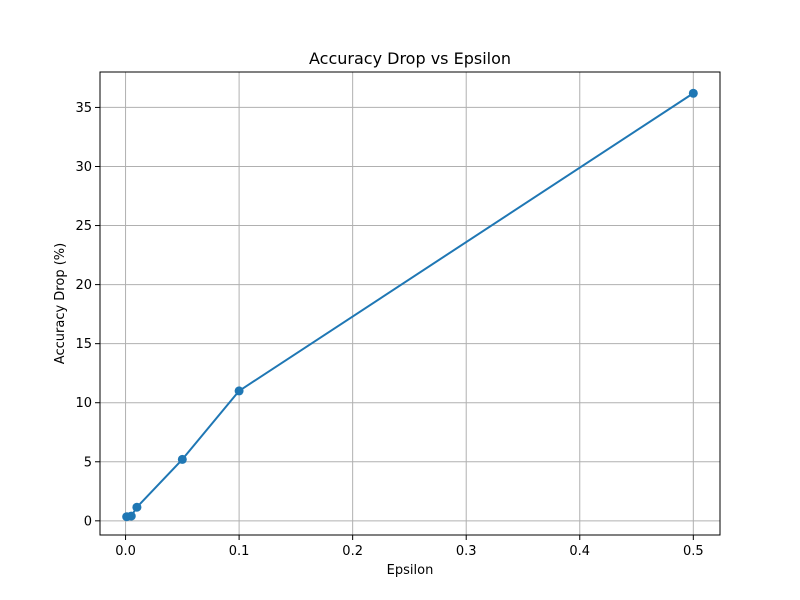  Describe the element at coordinates (83, 108) in the screenshot. I see `y-tick-label: 35` at that location.